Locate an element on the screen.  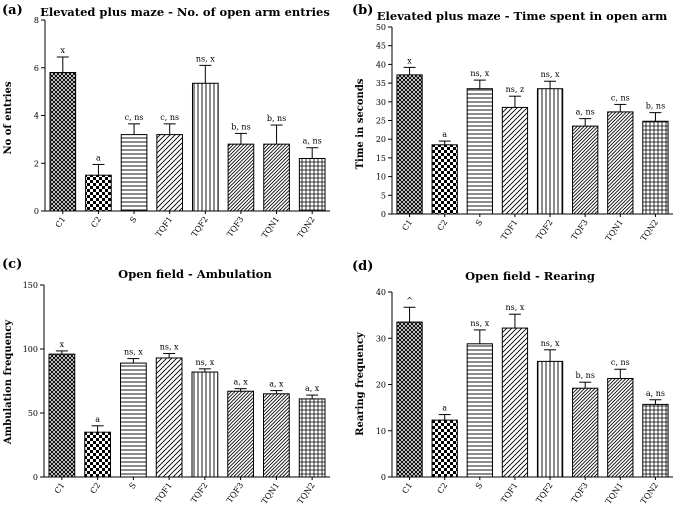
chart-title: Open field - Rearing is located at coordinates (530, 276).